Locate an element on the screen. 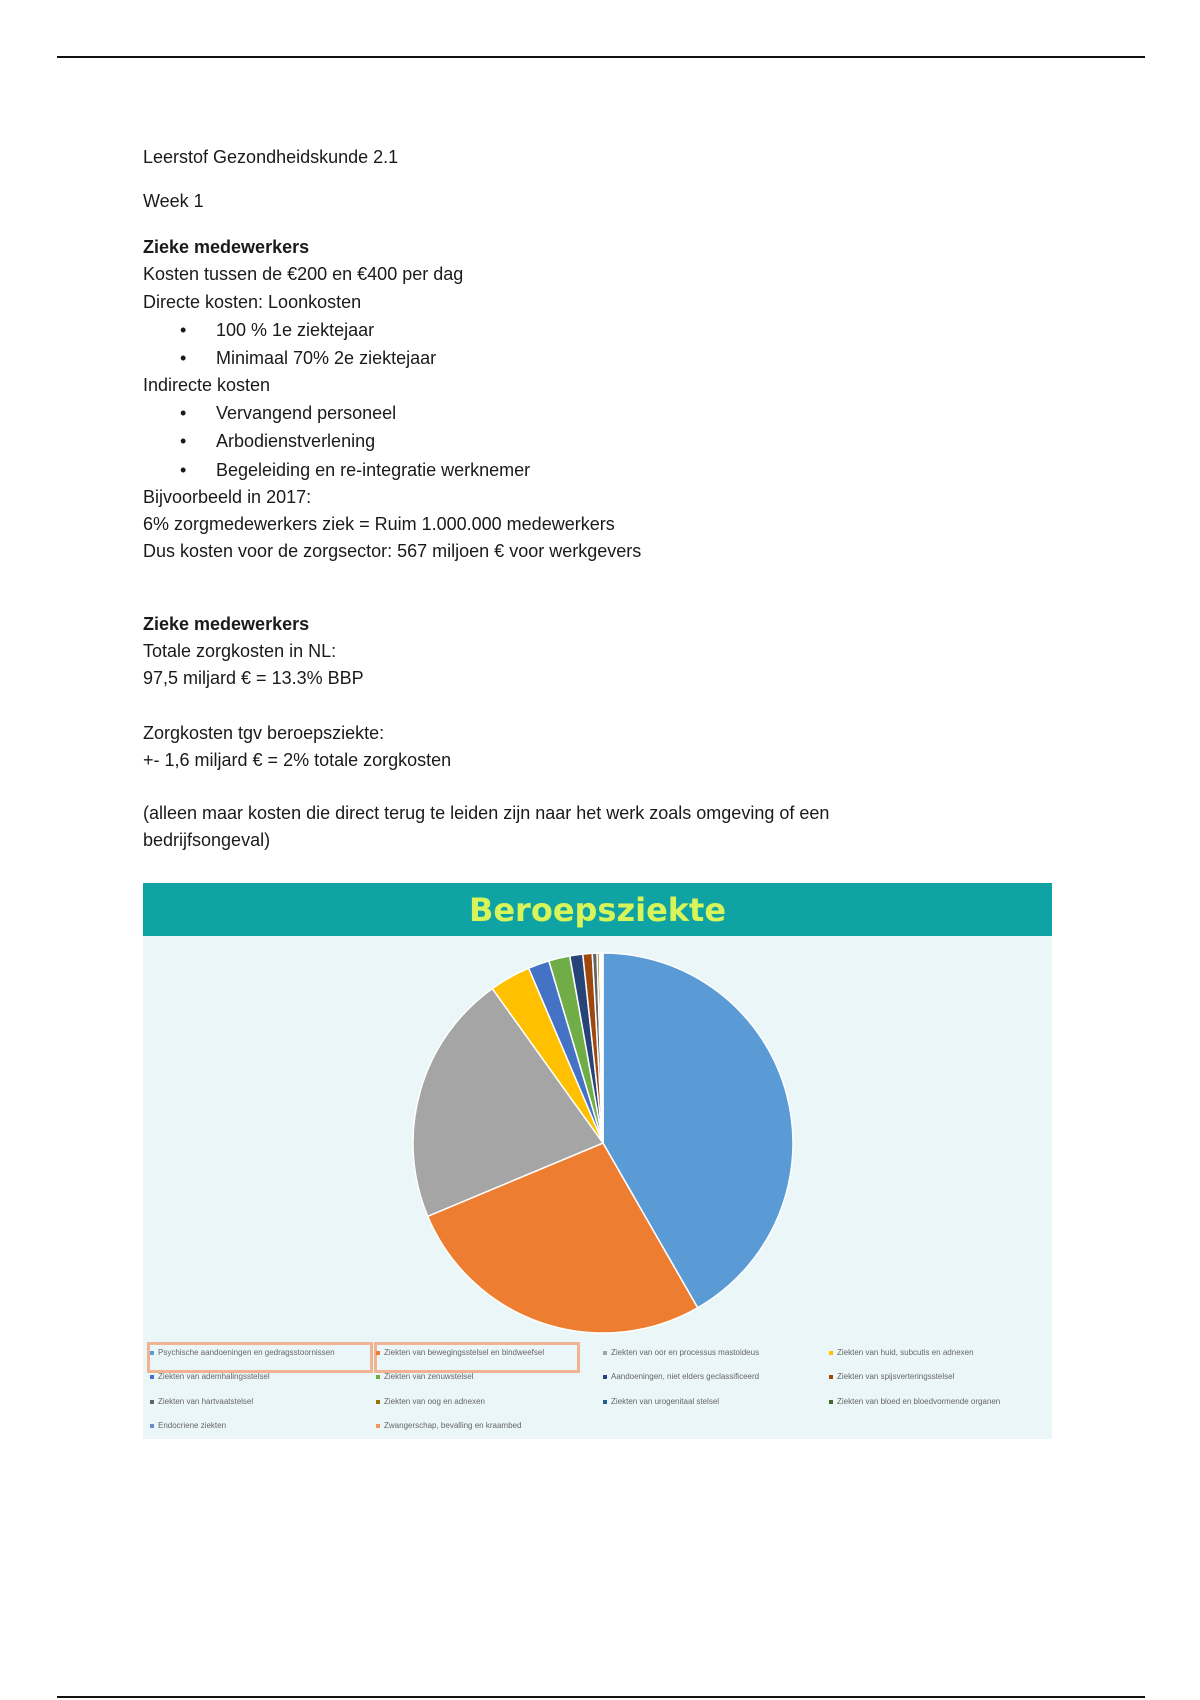  legend-item: Ziekten van hartvaatstelsel is located at coordinates (201, 1401).